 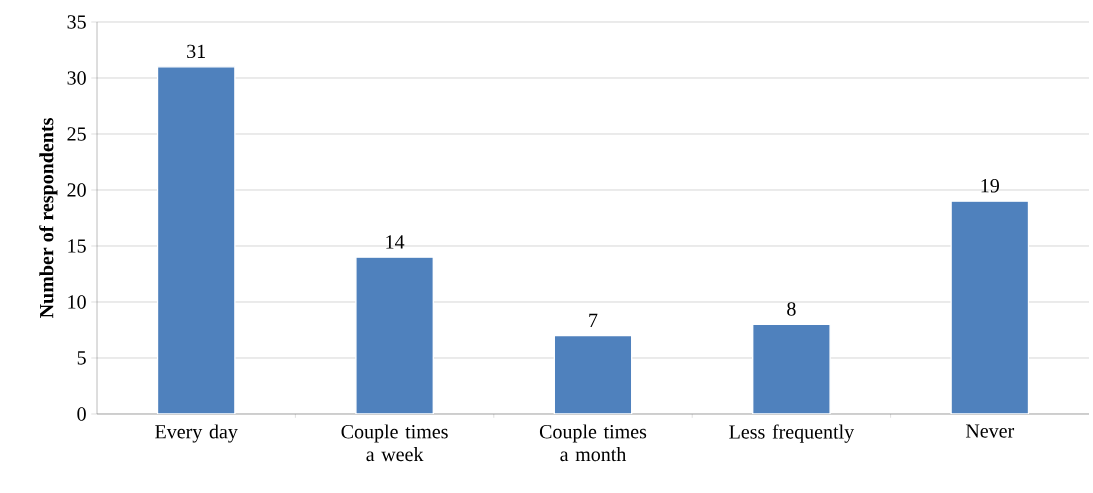 I want to click on y-tick-label: 15, so click(x=77, y=246).